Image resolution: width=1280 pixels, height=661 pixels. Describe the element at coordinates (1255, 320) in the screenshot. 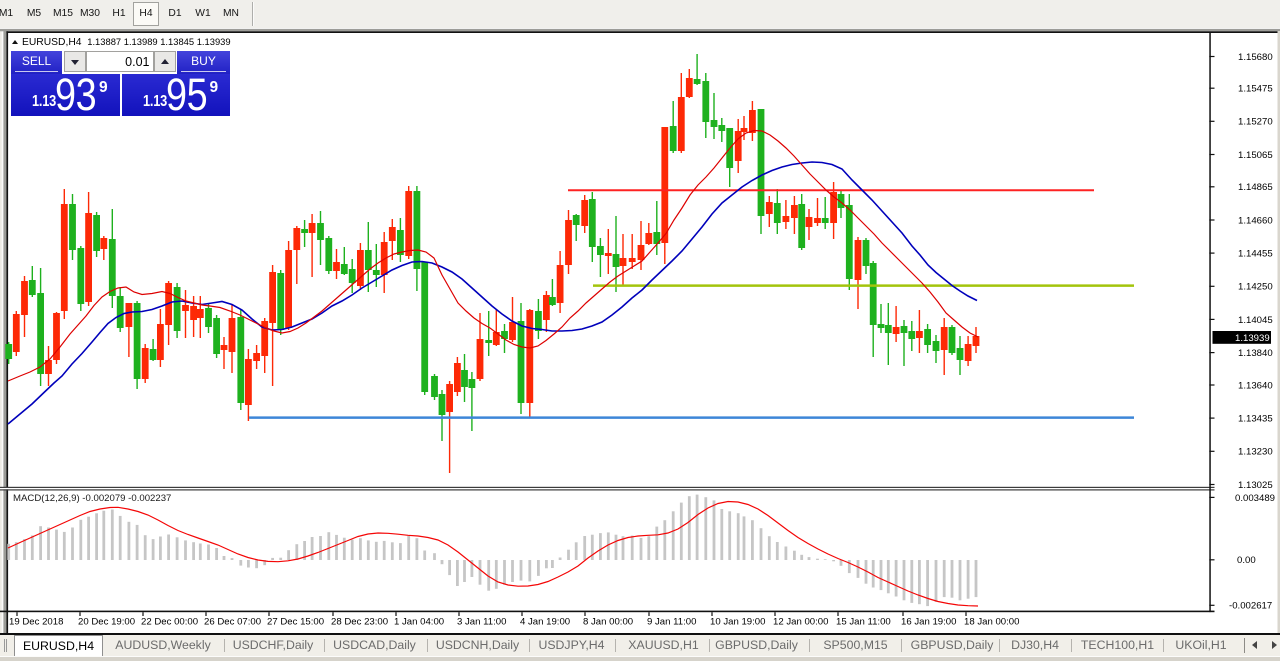

I see `svg-text: 1.14045` at that location.